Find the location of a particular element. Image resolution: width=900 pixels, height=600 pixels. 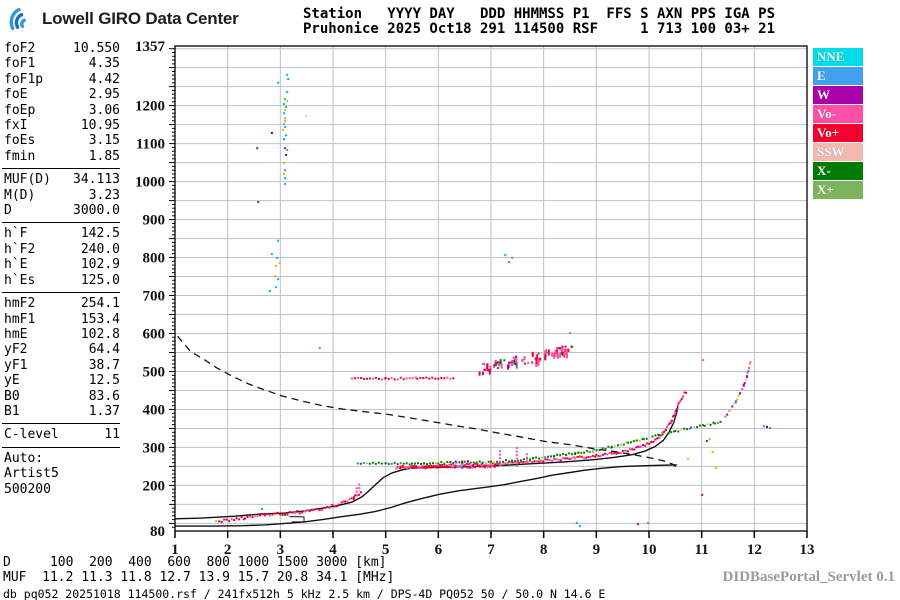

param-value: 38.7 is located at coordinates (104, 365).